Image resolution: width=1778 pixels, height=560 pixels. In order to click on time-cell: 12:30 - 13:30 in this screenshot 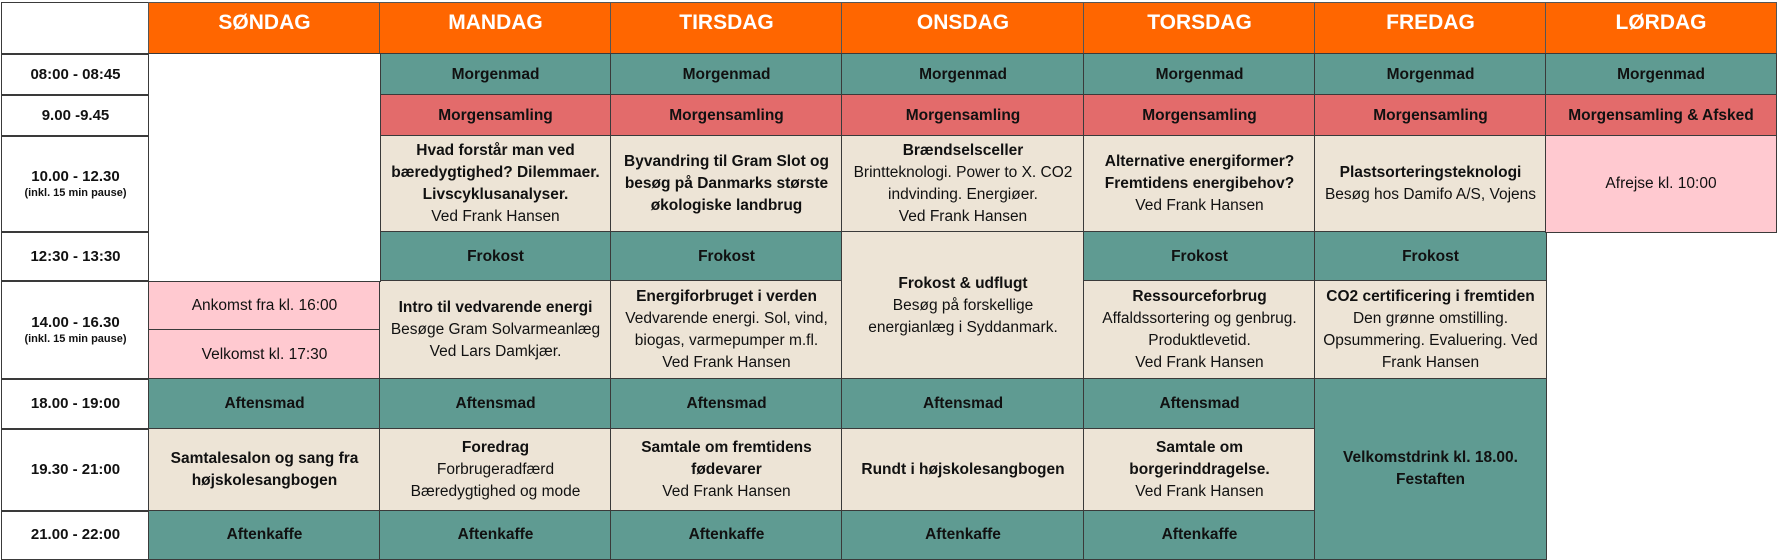, I will do `click(75, 256)`.